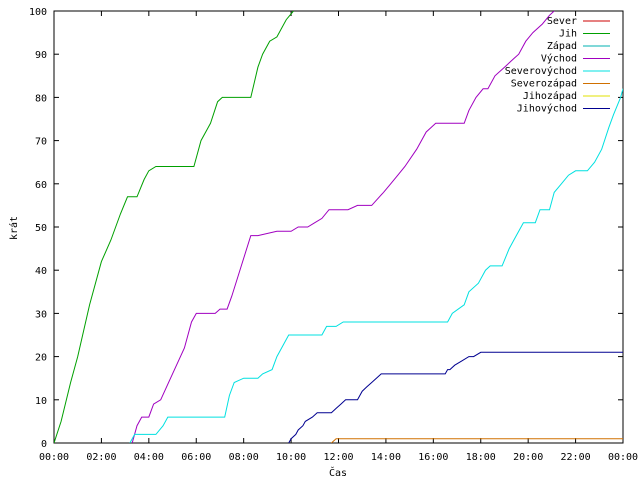 Image resolution: width=640 pixels, height=480 pixels. What do you see at coordinates (41, 228) in the screenshot?
I see `y-tick-label: 50` at bounding box center [41, 228].